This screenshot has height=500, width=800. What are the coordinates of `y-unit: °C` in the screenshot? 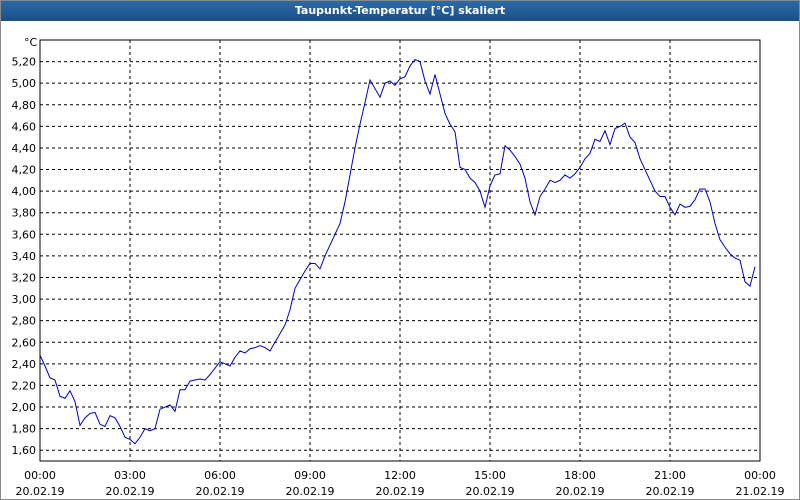 It's located at (31, 42).